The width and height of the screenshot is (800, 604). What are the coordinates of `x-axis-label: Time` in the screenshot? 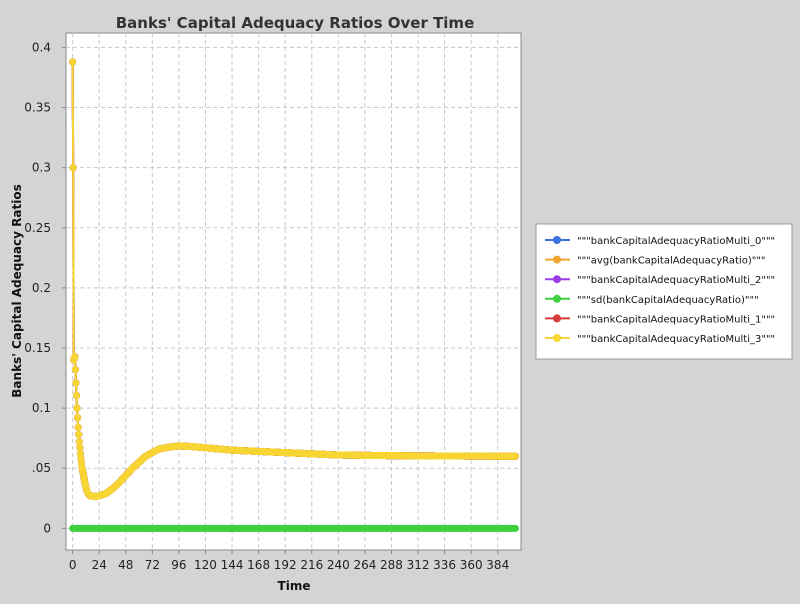 It's located at (294, 586).